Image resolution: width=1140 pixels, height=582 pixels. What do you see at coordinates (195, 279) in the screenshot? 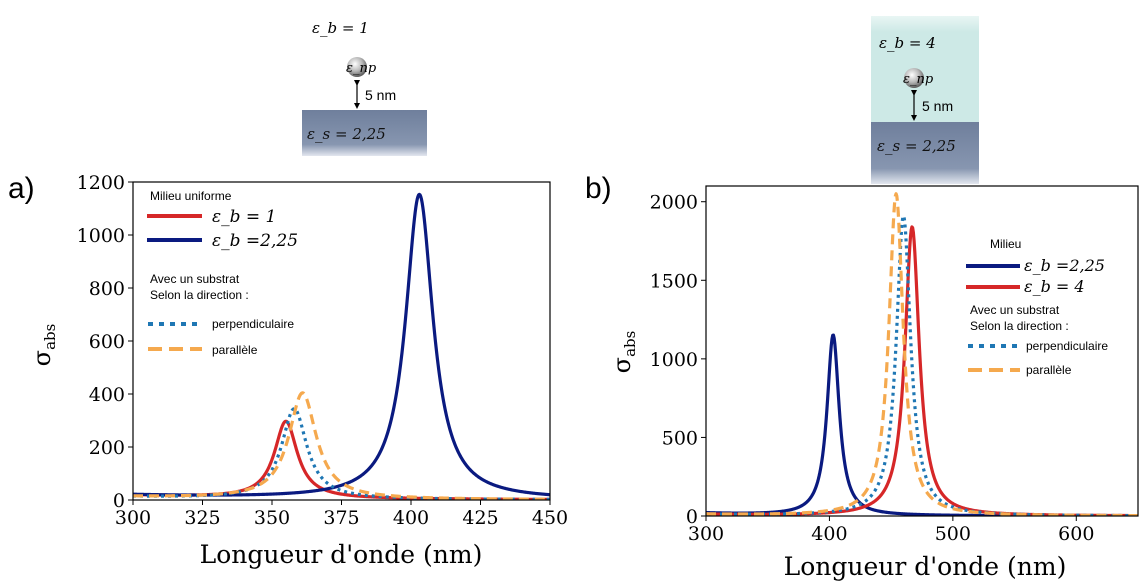
I see `legend-a-heading2: Avec un substrat` at bounding box center [195, 279].